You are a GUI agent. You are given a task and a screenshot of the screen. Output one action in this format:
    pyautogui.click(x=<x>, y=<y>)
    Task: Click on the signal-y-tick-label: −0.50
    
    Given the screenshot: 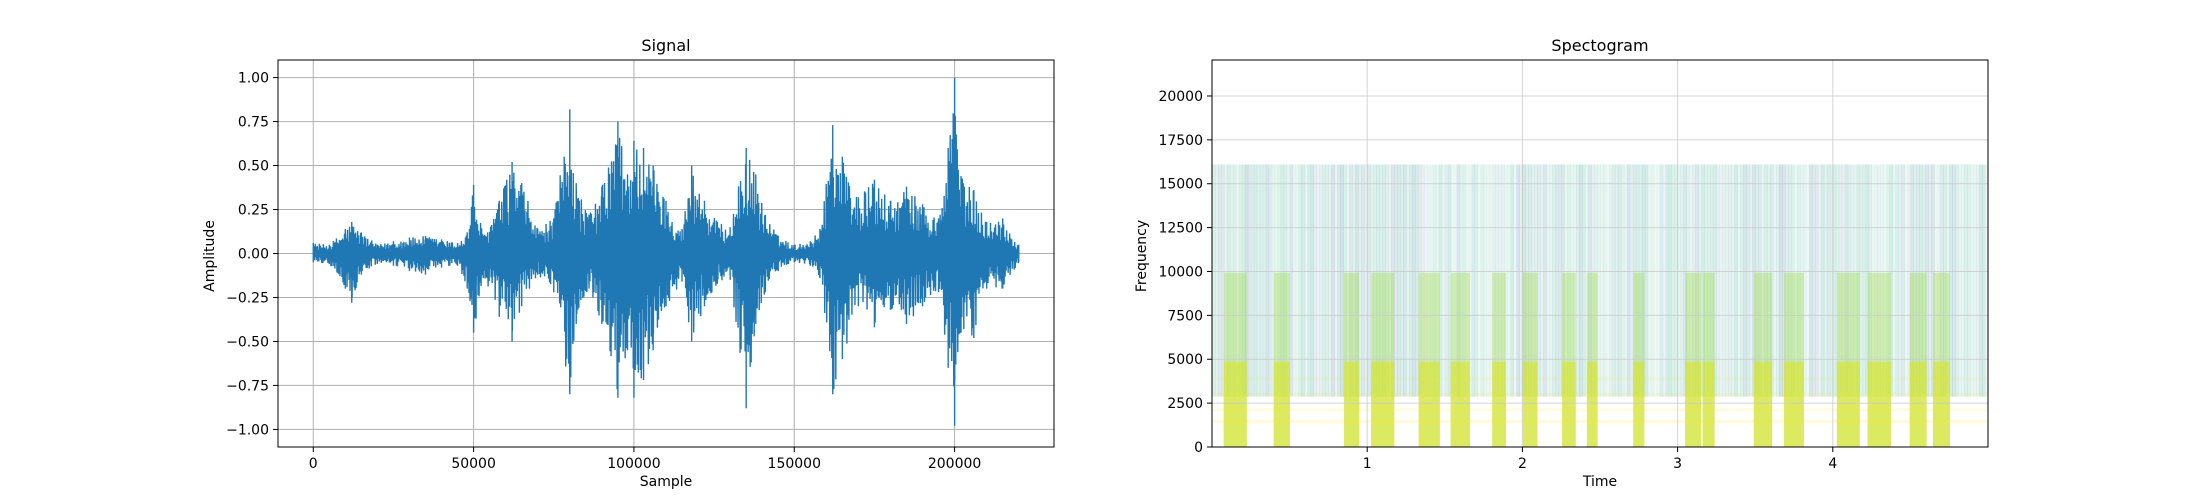 What is the action you would take?
    pyautogui.click(x=247, y=342)
    